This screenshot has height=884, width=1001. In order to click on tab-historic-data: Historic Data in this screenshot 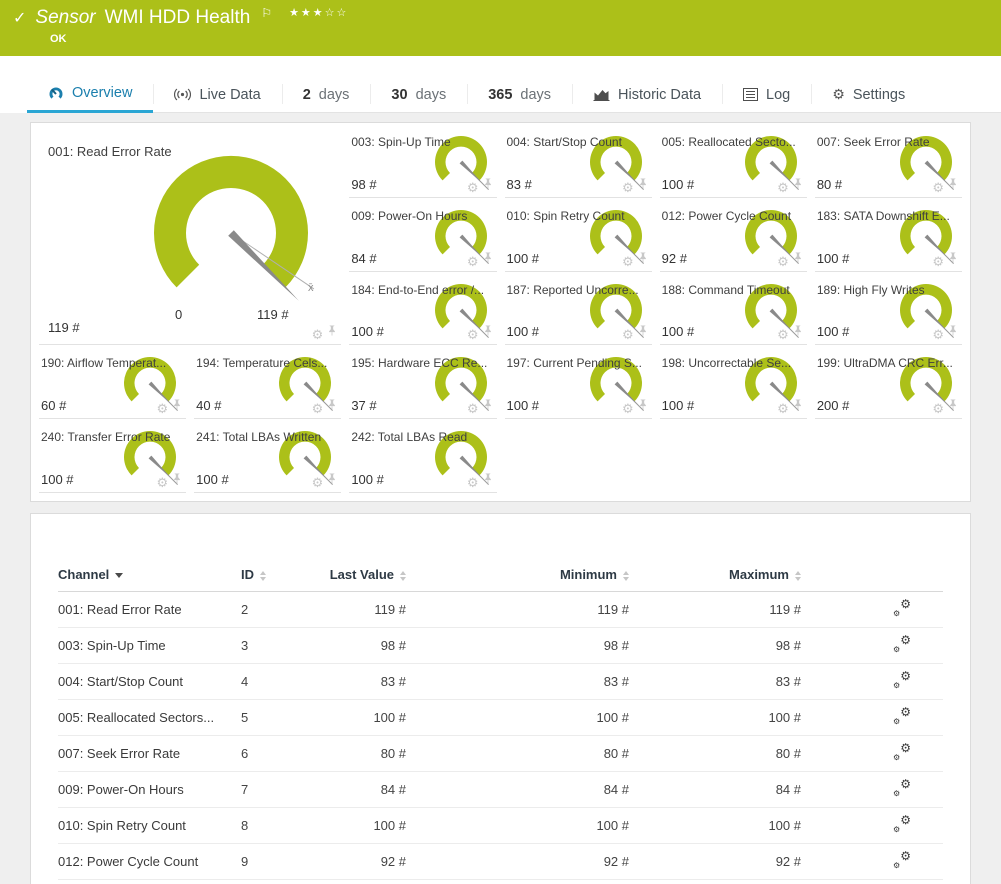, I will do `click(647, 94)`.